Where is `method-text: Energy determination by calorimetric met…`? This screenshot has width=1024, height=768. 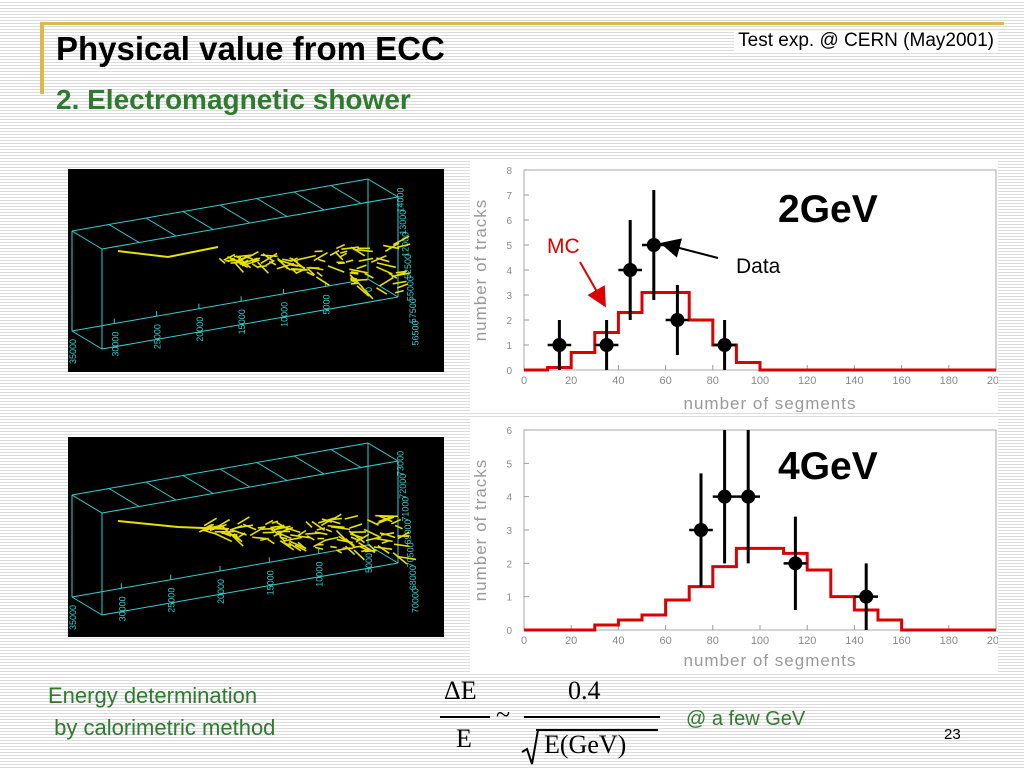
method-text: Energy determination by calorimetric met… is located at coordinates (161, 712).